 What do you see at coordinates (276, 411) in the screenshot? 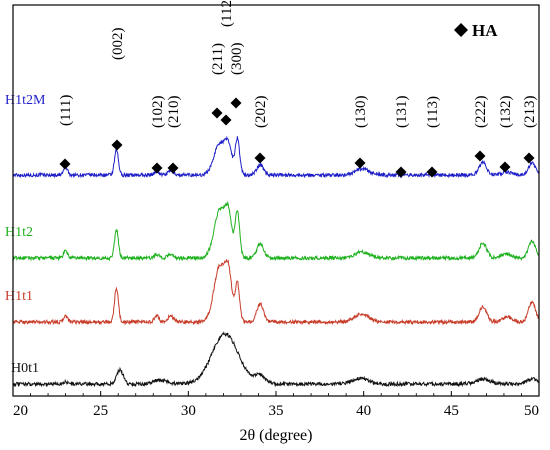
I see `x-tick-label: 35` at bounding box center [276, 411].